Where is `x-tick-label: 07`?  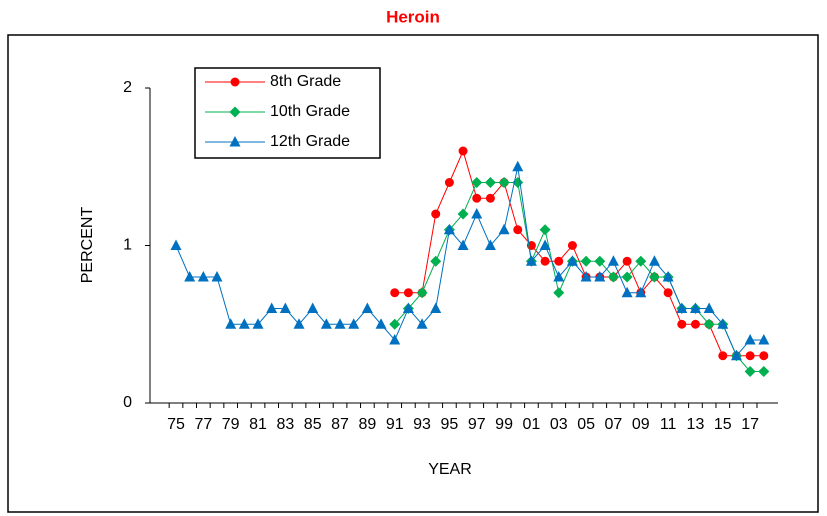 x-tick-label: 07 is located at coordinates (614, 424).